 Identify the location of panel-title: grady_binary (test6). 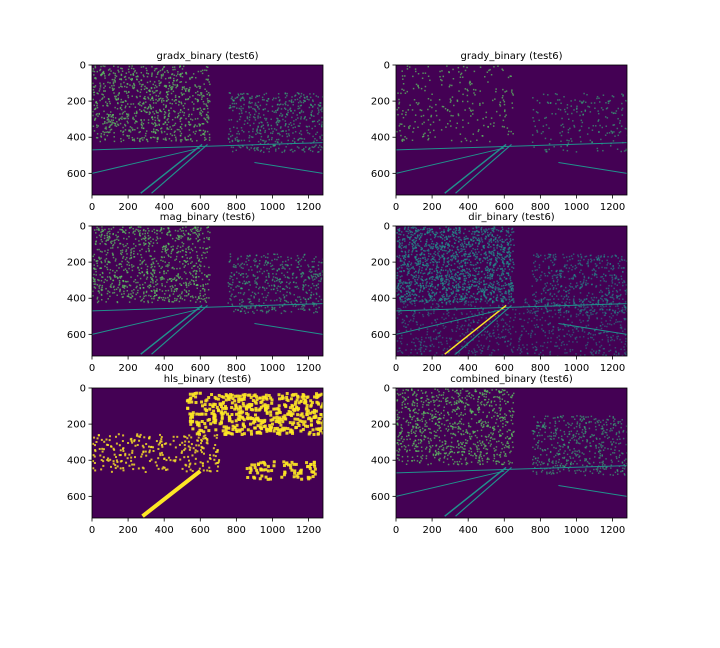
(511, 56).